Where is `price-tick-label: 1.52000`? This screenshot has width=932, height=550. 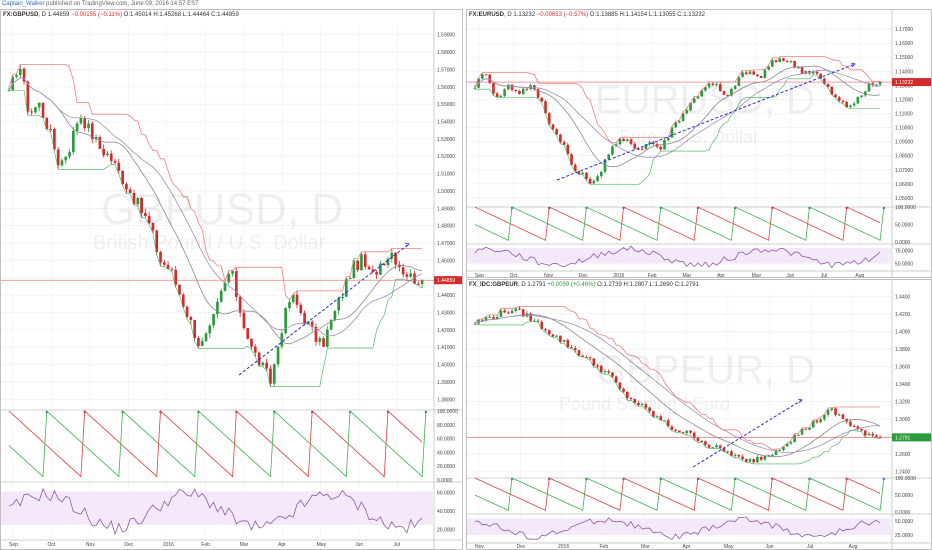
price-tick-label: 1.52000 is located at coordinates (446, 157).